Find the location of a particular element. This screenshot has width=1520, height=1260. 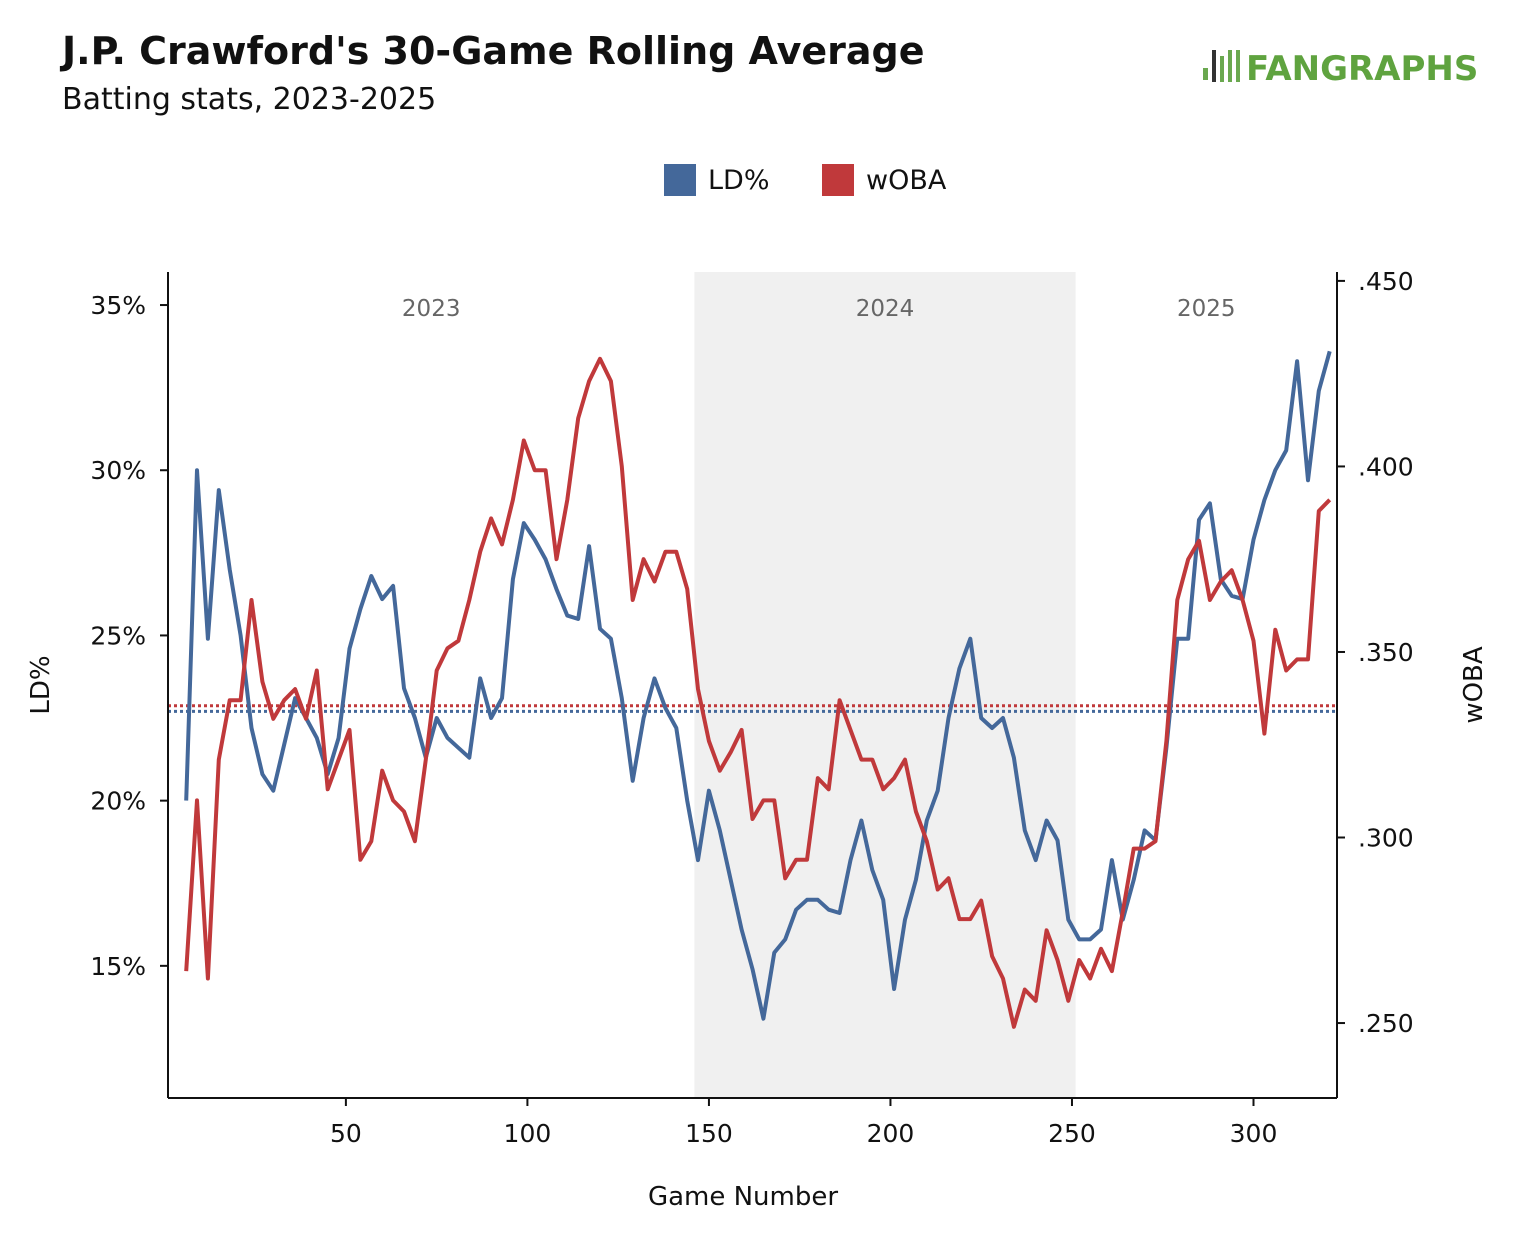

y-axis-label: LD% is located at coordinates (41, 684).